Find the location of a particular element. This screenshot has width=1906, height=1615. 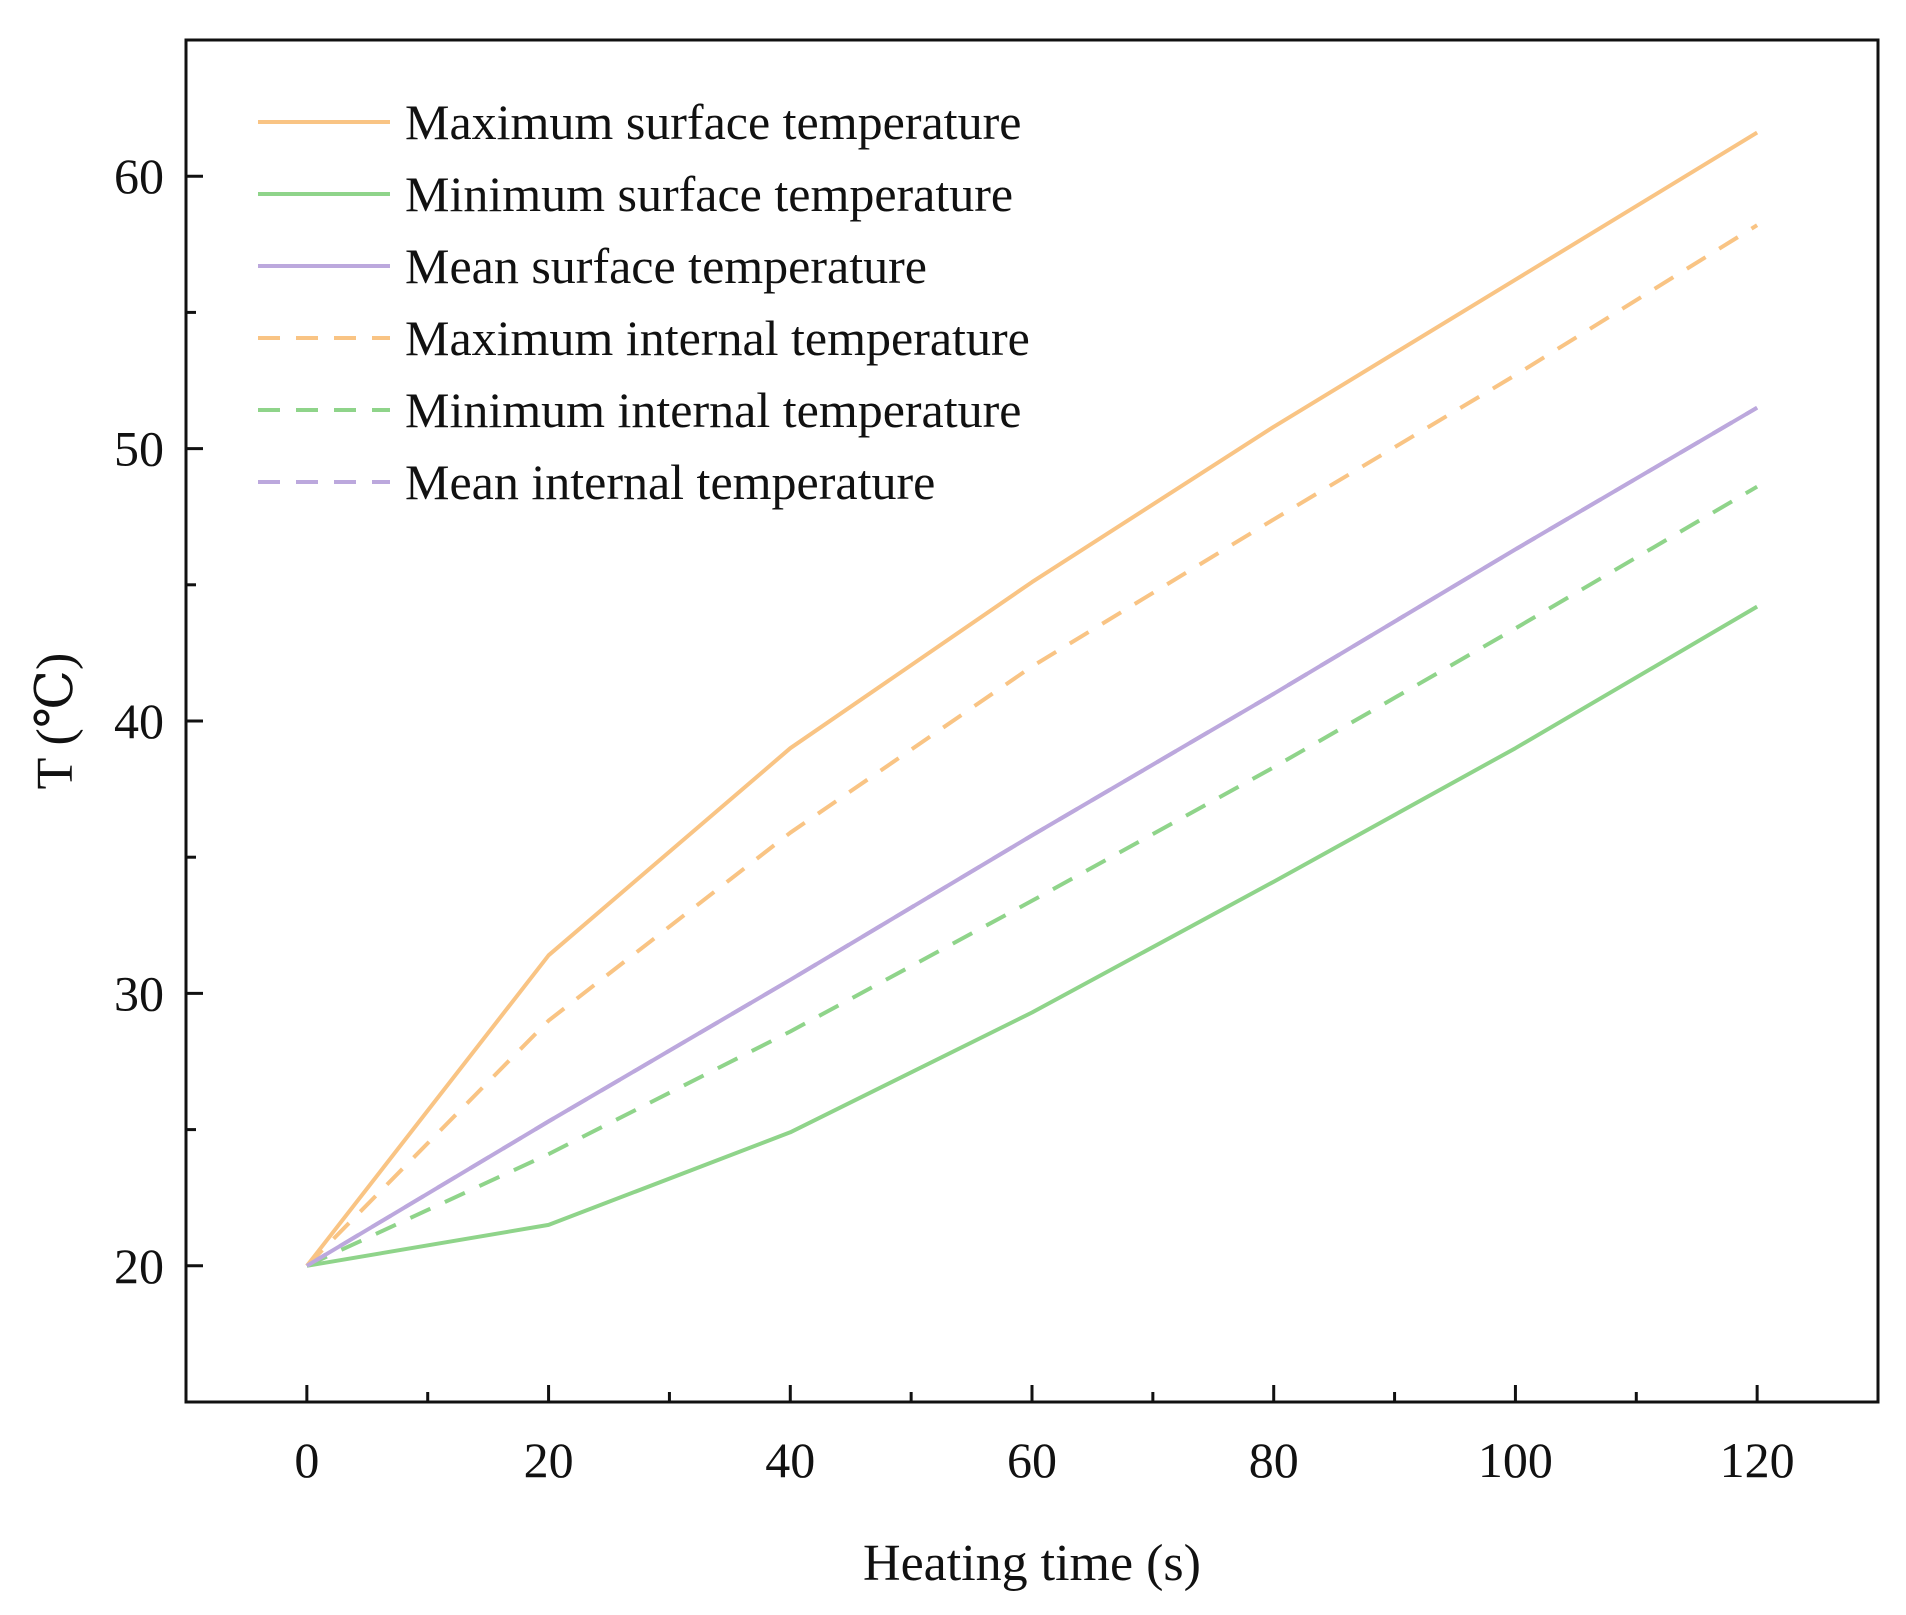

y-tick-label: 30 is located at coordinates (139, 993).